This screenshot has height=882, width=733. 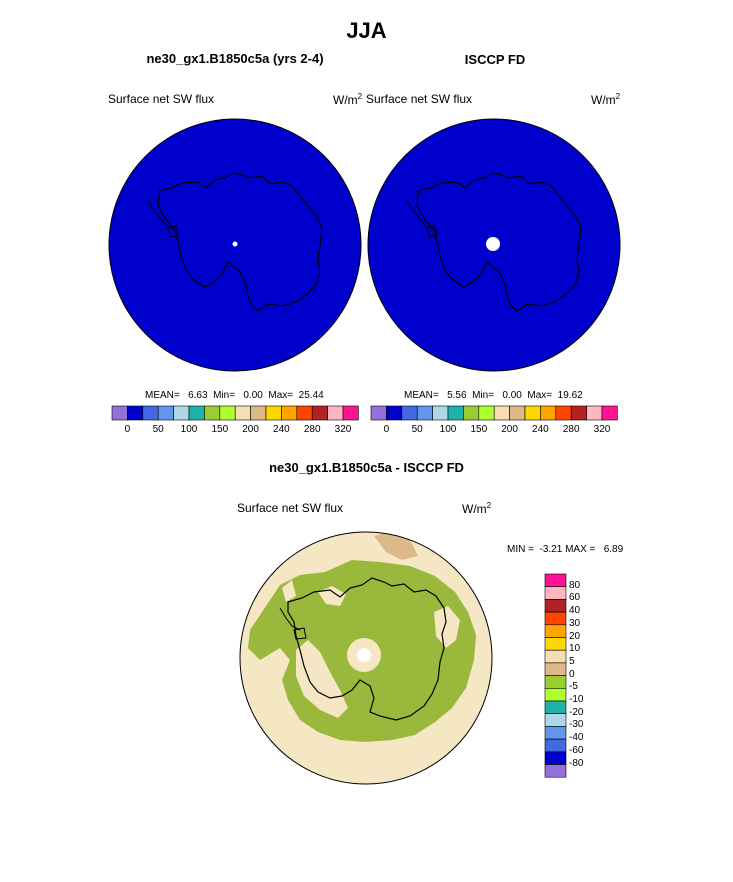 I want to click on diff-title: ne30_gx1.B1850c5a - ISCCP FD, so click(x=366, y=467).